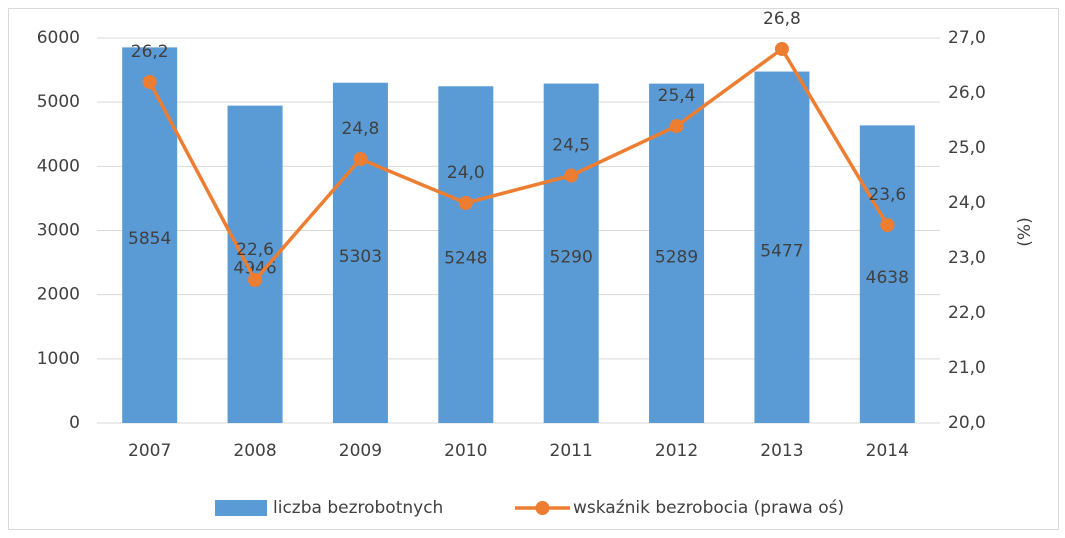 The image size is (1065, 538). What do you see at coordinates (967, 258) in the screenshot?
I see `y2-tick-label: 23,0` at bounding box center [967, 258].